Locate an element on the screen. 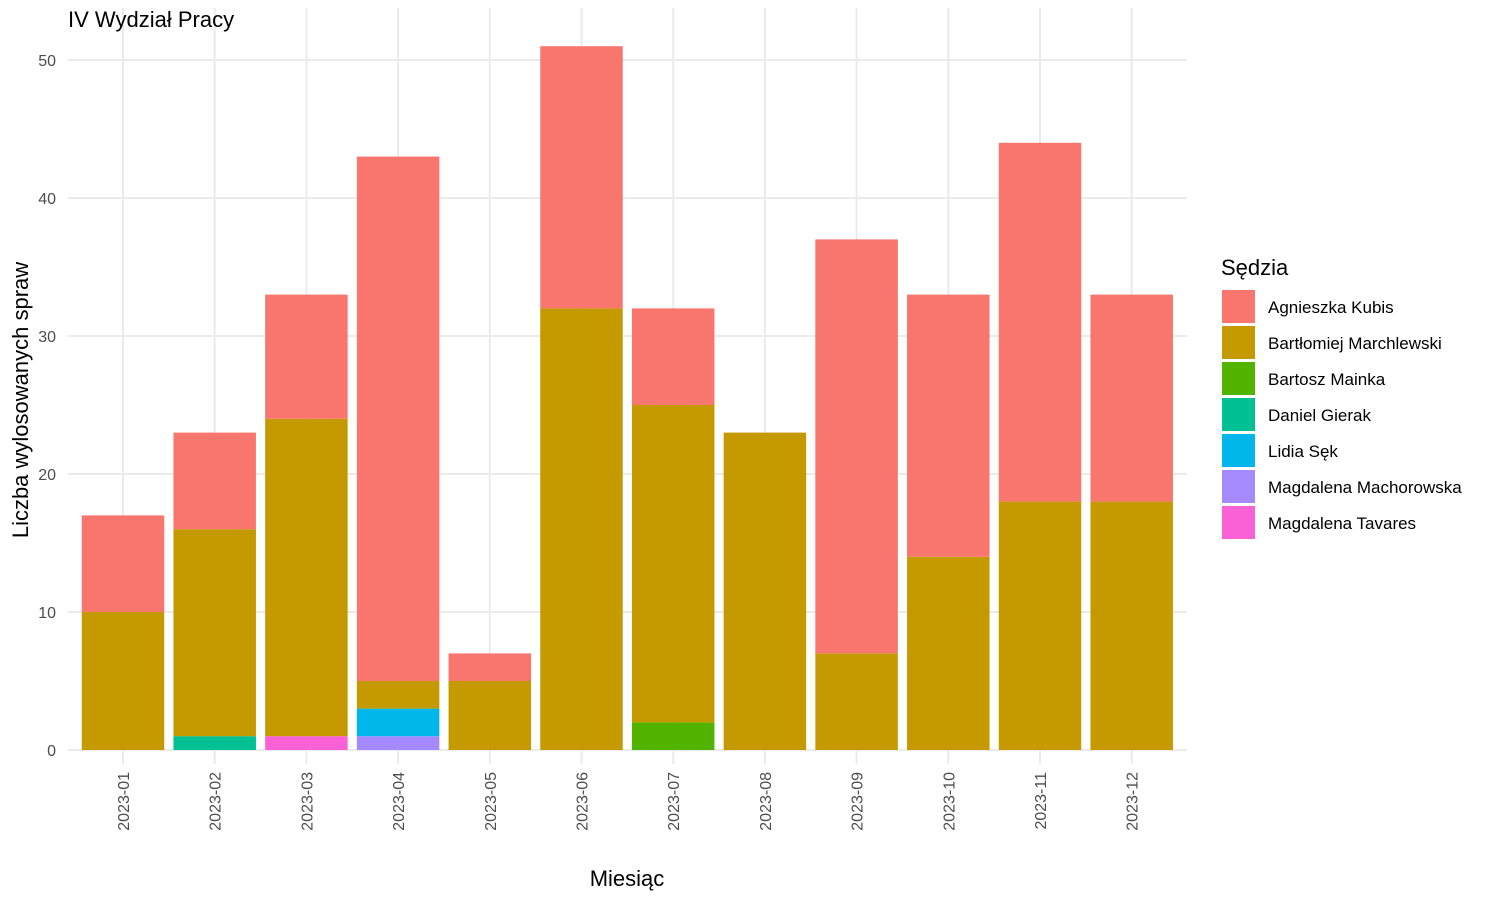 Image resolution: width=1500 pixels, height=900 pixels. legend-label: Bartłomiej Marchlewski is located at coordinates (1355, 343).